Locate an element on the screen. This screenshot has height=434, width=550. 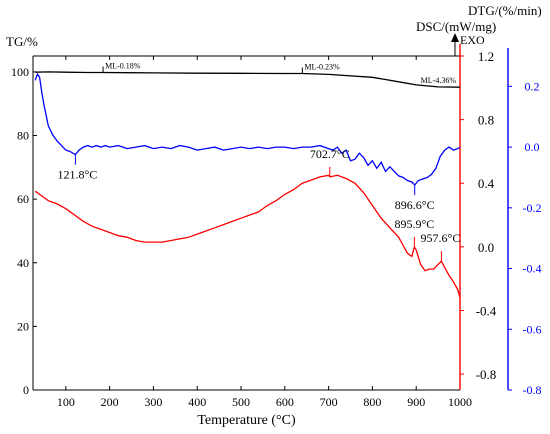
annotation-label: 121.8°C is located at coordinates (77, 175).